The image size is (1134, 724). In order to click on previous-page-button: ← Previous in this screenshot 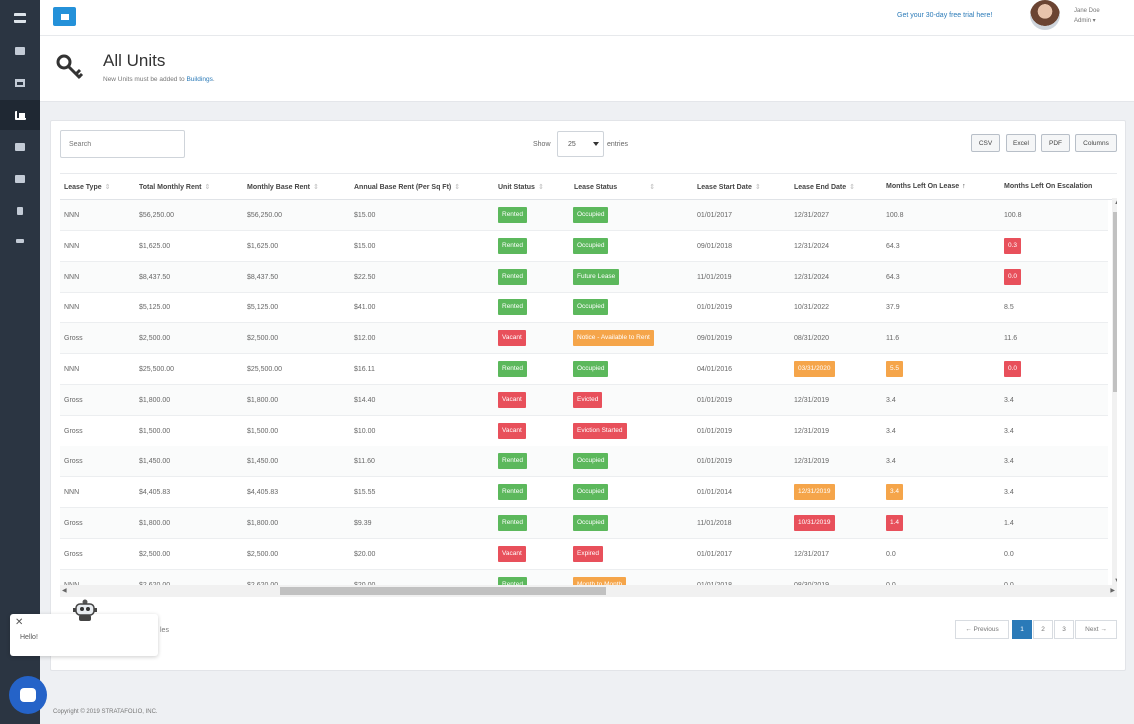, I will do `click(982, 629)`.